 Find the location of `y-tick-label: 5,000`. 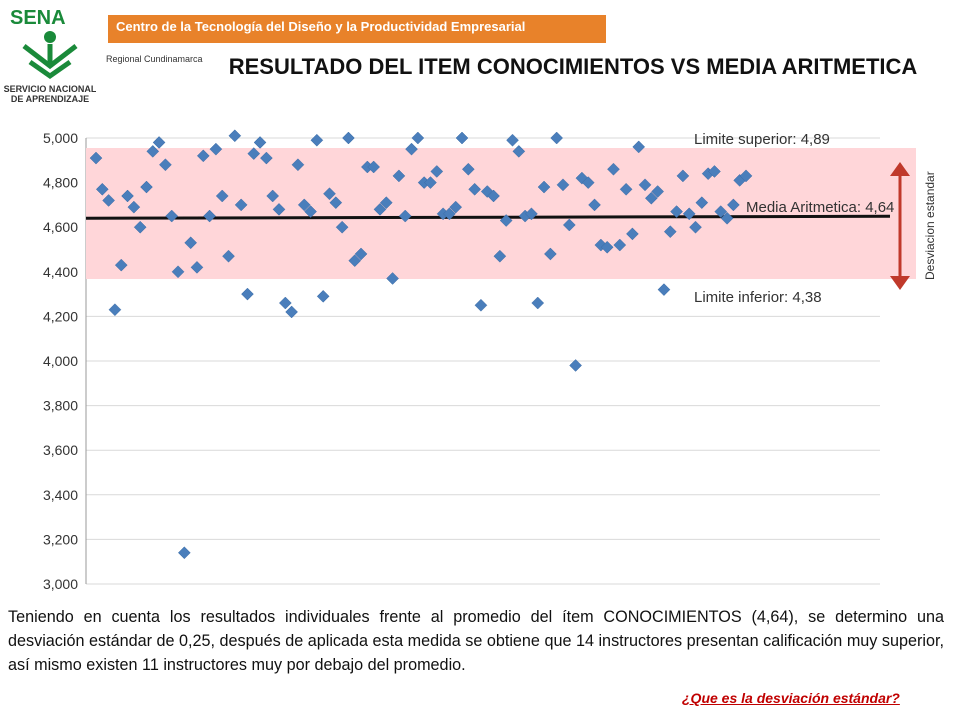

y-tick-label: 5,000 is located at coordinates (60, 138).